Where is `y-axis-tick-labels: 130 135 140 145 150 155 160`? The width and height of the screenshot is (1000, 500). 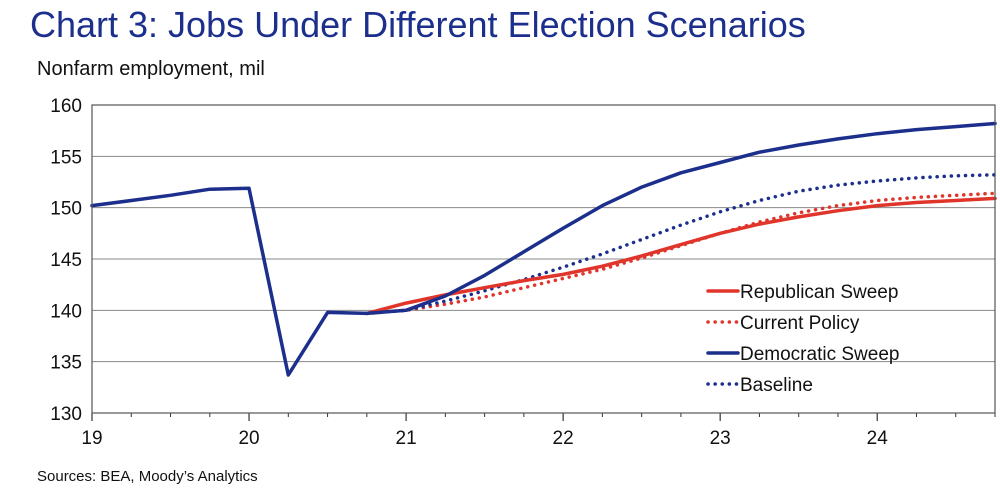 y-axis-tick-labels: 130 135 140 145 150 155 160 is located at coordinates (66, 260).